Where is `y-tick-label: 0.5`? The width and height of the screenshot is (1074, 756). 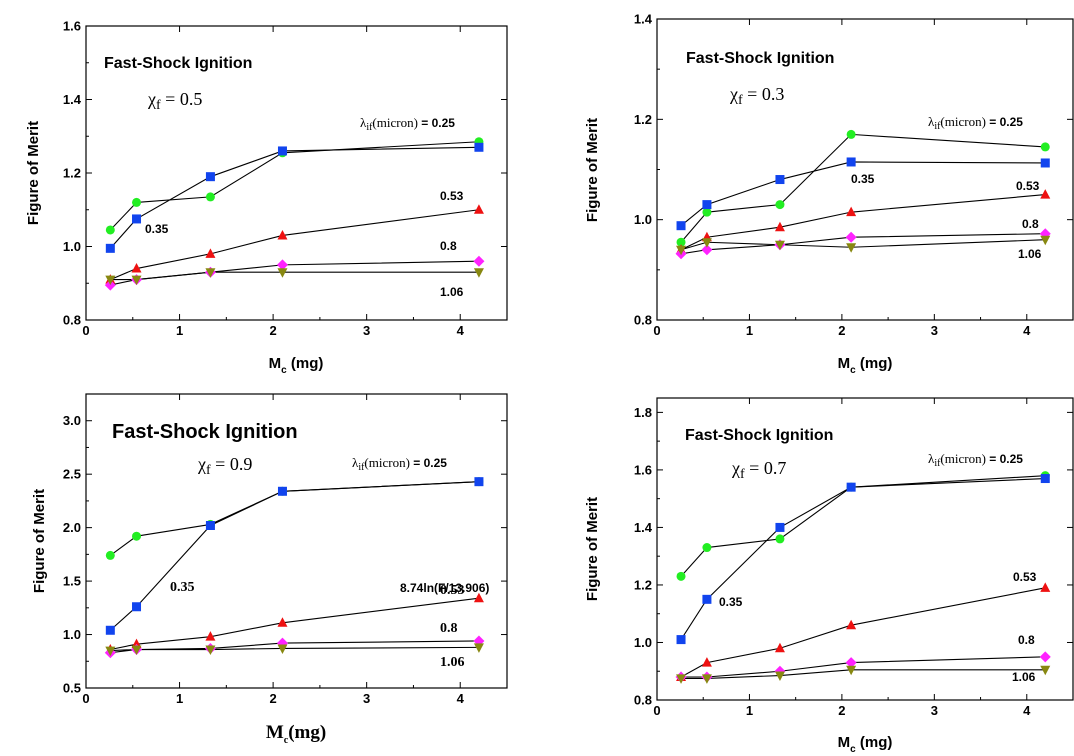 y-tick-label: 0.5 is located at coordinates (72, 688).